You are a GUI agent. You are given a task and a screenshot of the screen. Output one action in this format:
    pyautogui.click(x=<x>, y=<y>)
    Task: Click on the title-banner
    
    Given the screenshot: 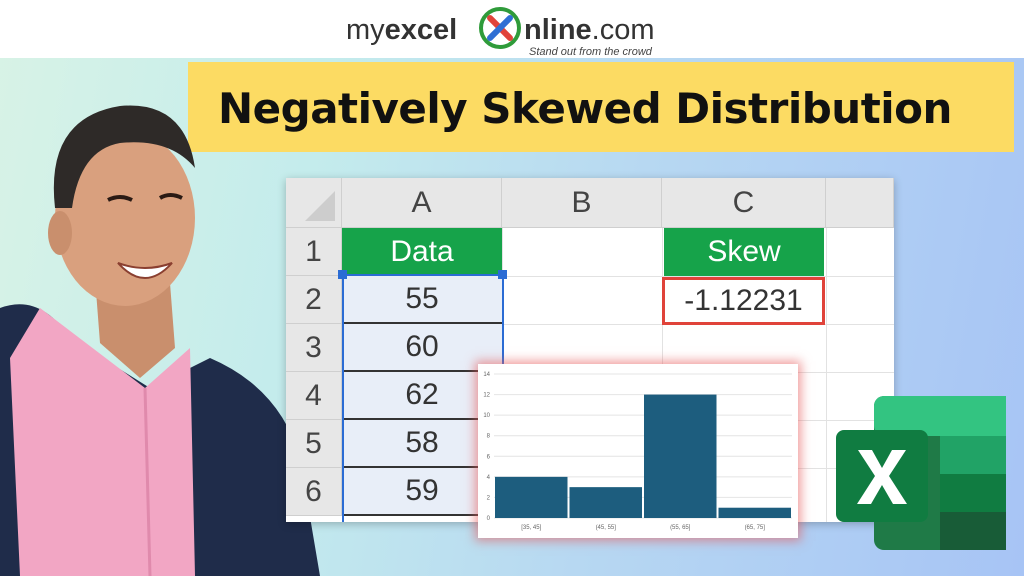 What is the action you would take?
    pyautogui.click(x=601, y=107)
    